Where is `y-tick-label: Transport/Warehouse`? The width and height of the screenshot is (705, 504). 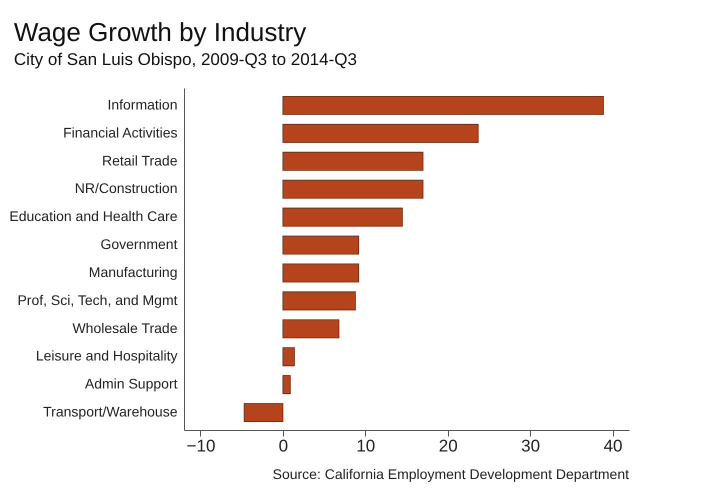 y-tick-label: Transport/Warehouse is located at coordinates (110, 412).